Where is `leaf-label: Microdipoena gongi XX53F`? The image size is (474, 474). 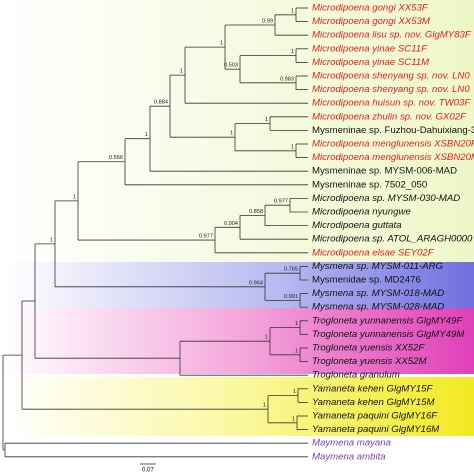 leaf-label: Microdipoena gongi XX53F is located at coordinates (370, 8).